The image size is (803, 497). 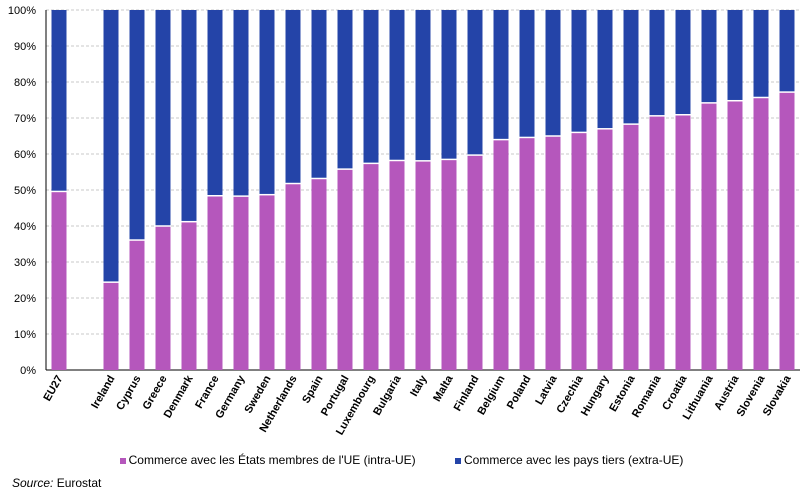 I want to click on legend-item-extra: Commerce avec les pays tiers (extra-UE), so click(x=569, y=460).